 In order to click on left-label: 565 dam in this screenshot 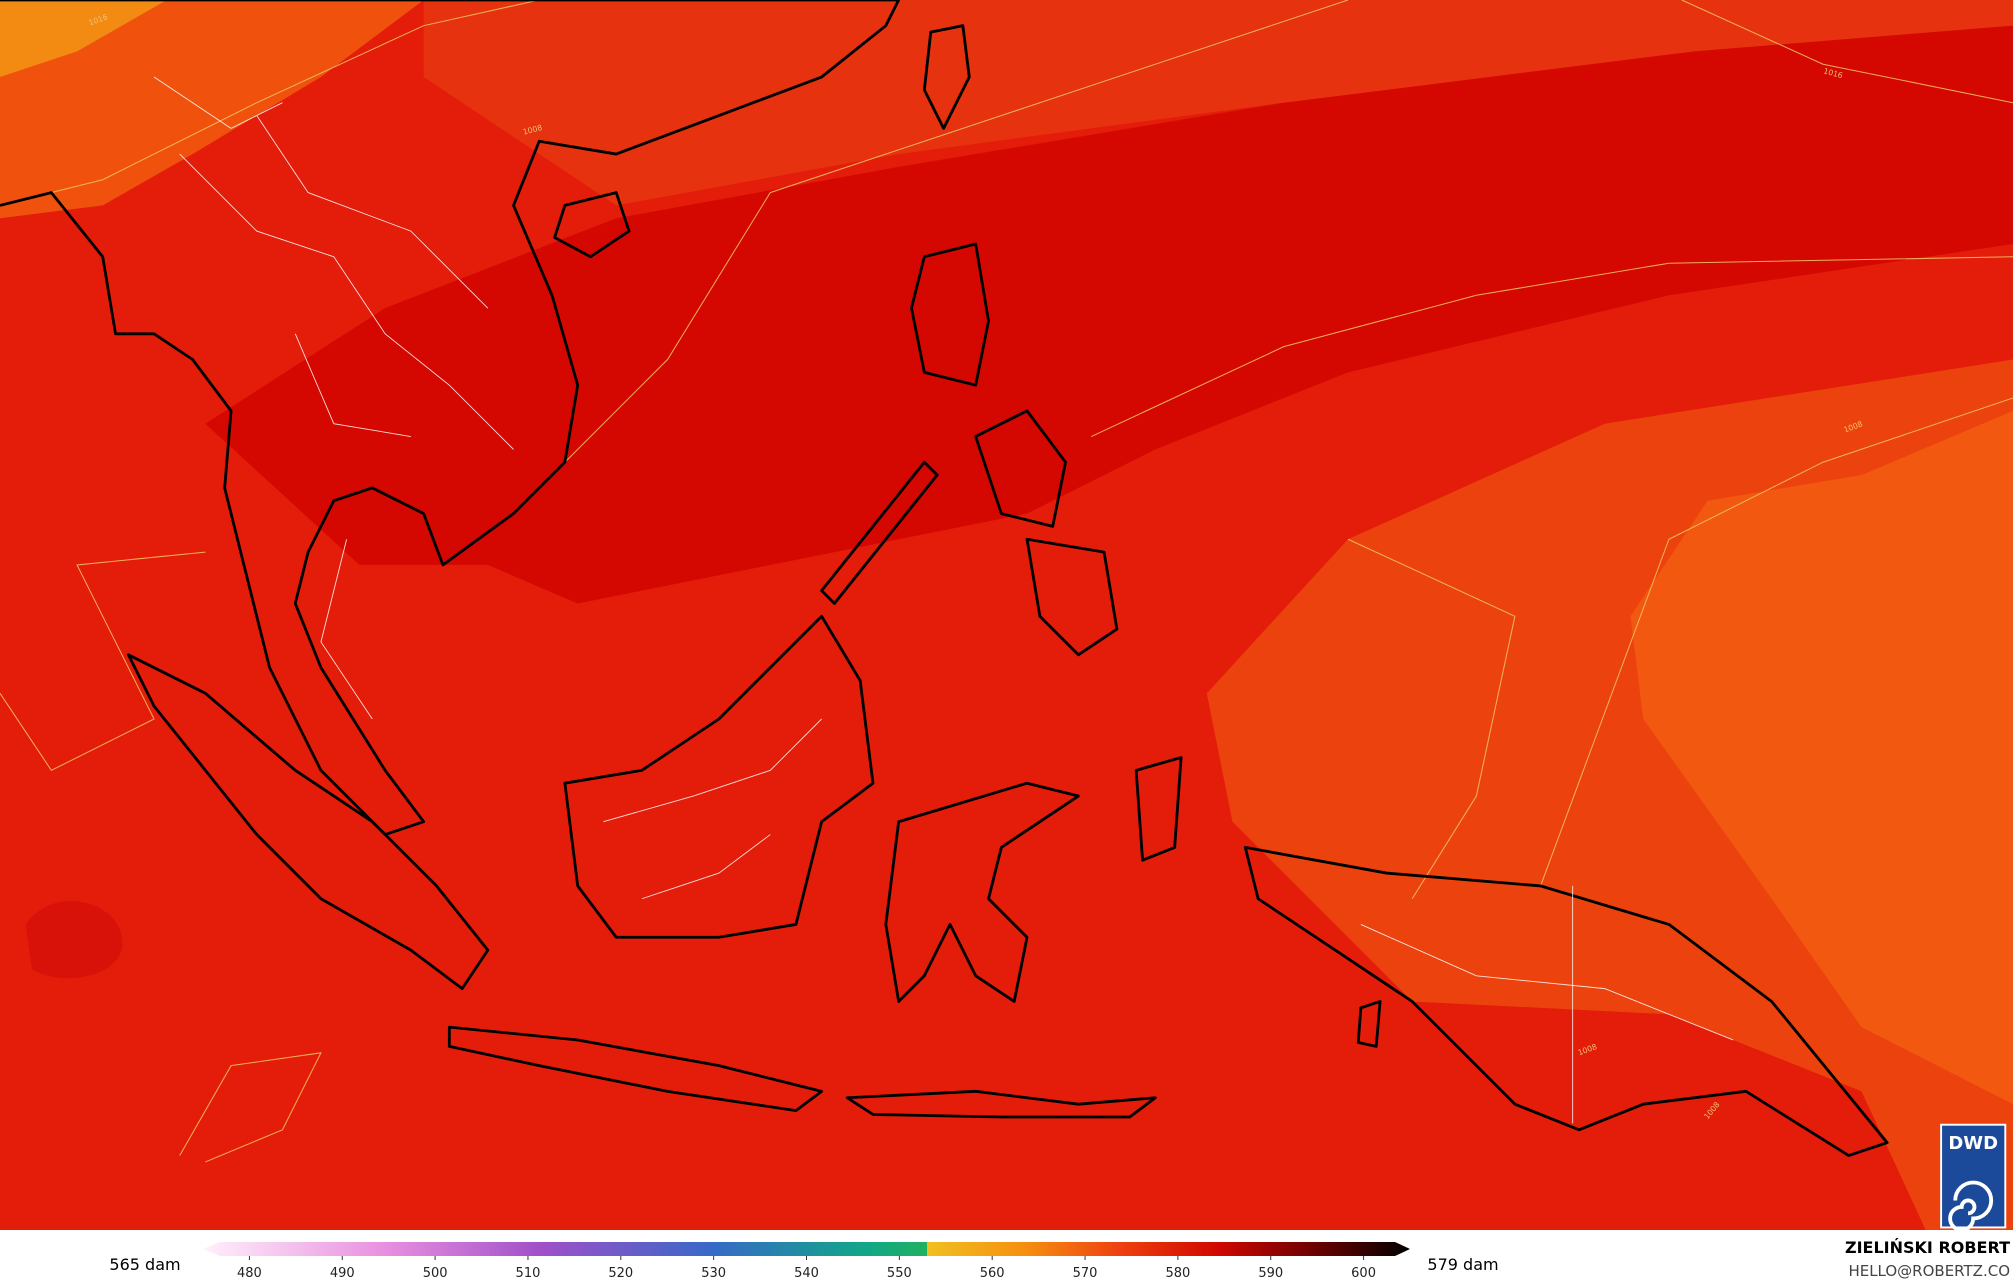, I will do `click(144, 1264)`.